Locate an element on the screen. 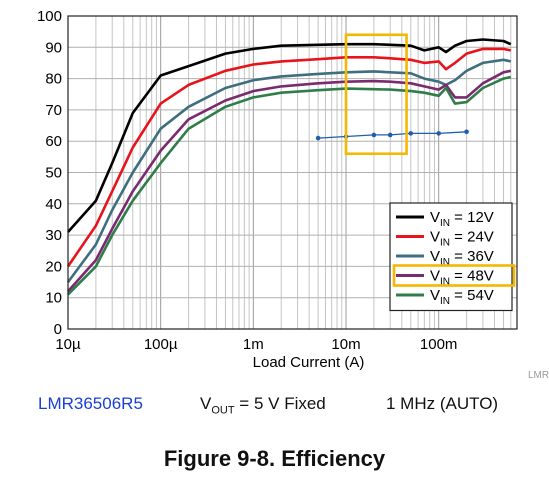 The width and height of the screenshot is (549, 480). legend-highlight-box is located at coordinates (454, 275).